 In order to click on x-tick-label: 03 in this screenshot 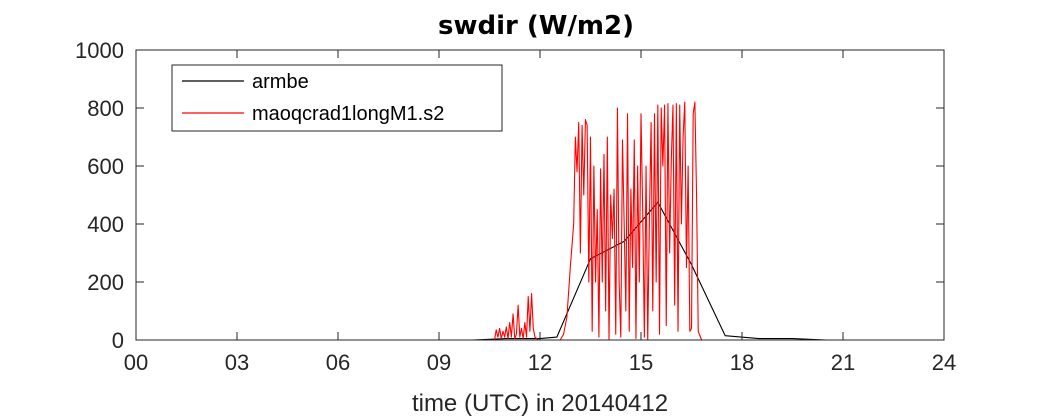, I will do `click(237, 362)`.